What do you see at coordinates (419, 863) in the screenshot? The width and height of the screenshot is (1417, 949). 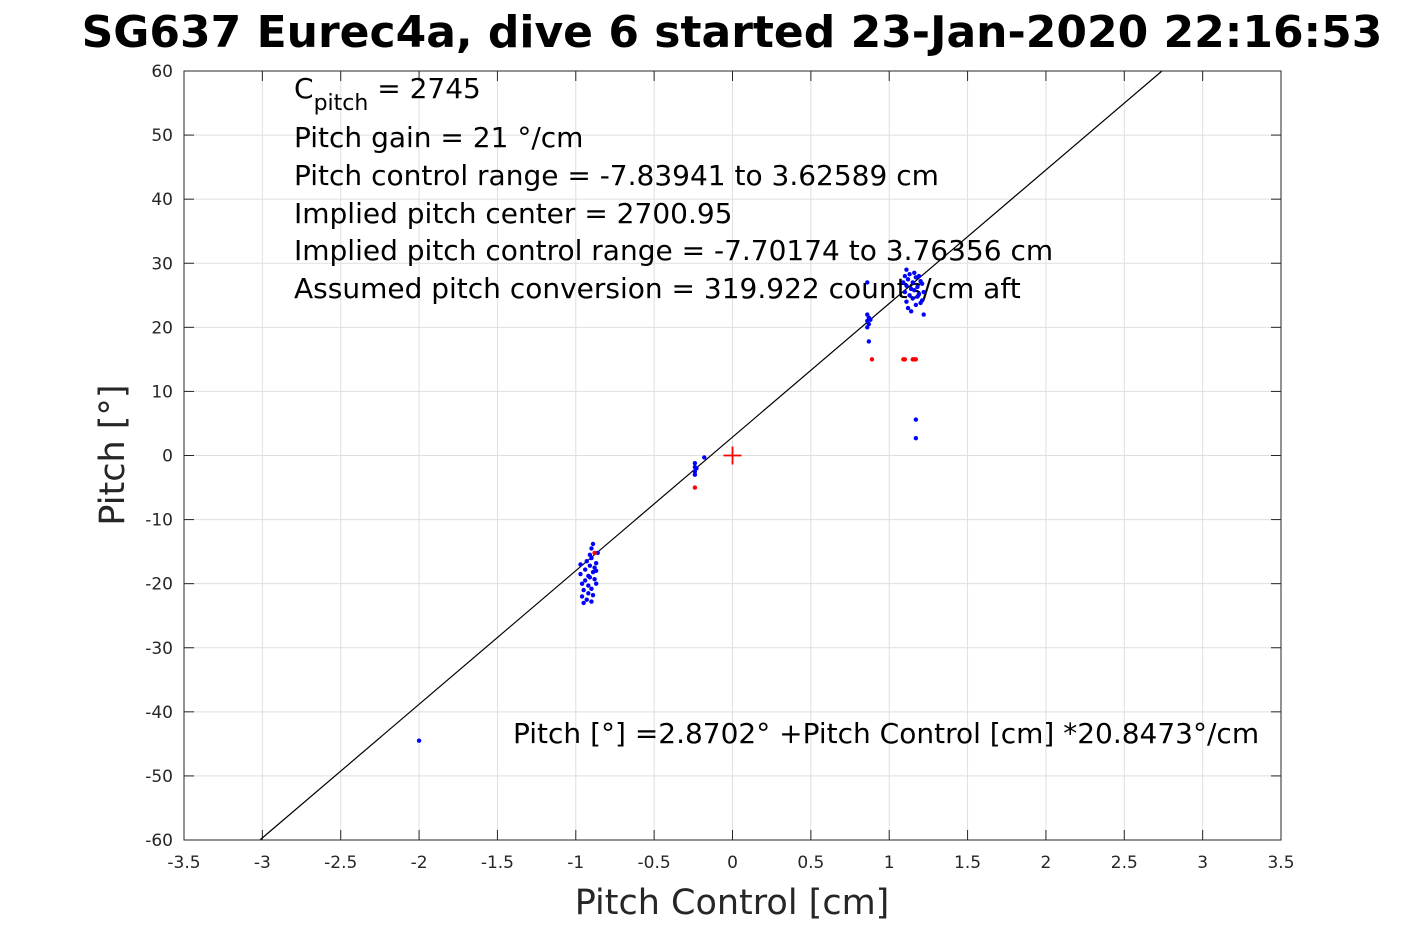 I see `x-tick-label: -2` at bounding box center [419, 863].